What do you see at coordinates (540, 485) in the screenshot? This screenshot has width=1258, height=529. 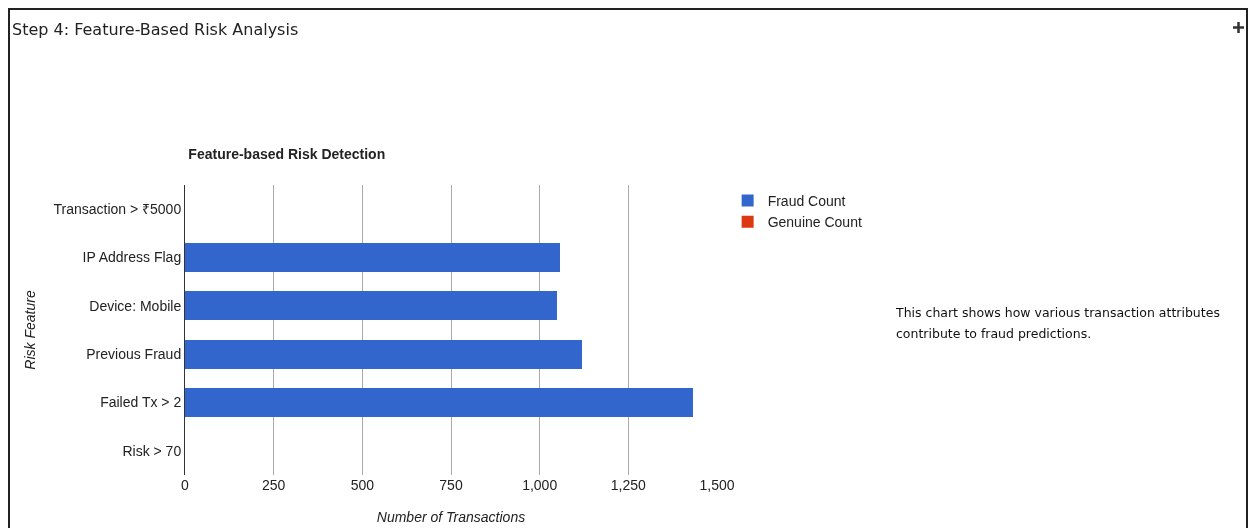 I see `x-tick-label: 1,000` at bounding box center [540, 485].